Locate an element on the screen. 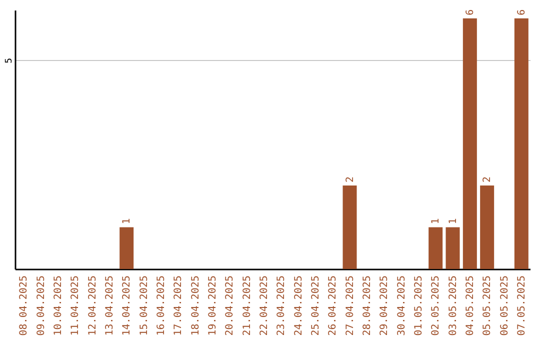 The image size is (540, 340). x-tick-label: 07.05.2025 is located at coordinates (522, 306).